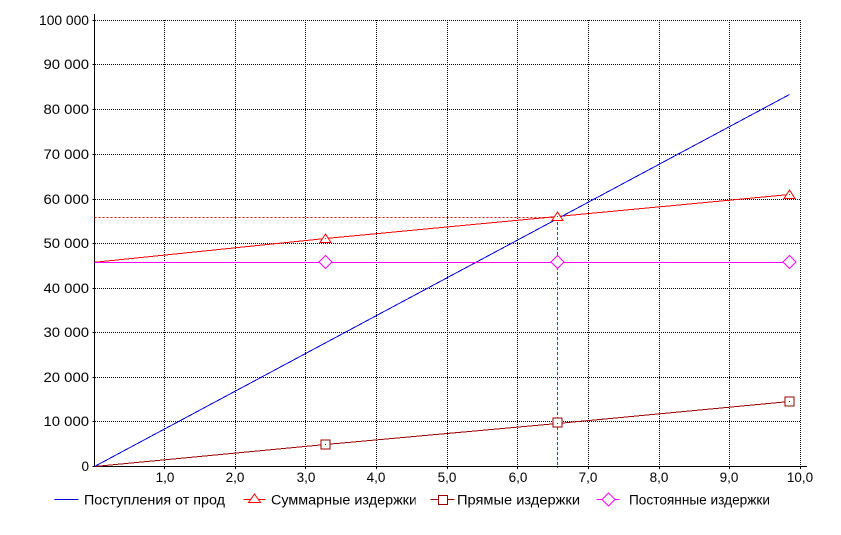  What do you see at coordinates (344, 500) in the screenshot?
I see `svg-text: Суммарные издержки` at bounding box center [344, 500].